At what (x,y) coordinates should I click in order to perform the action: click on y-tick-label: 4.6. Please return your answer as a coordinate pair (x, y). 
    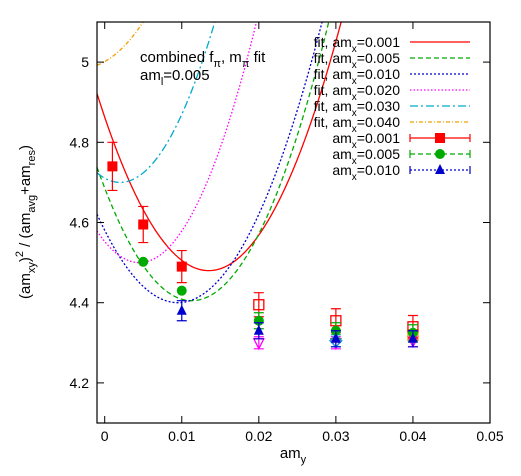
    Looking at the image, I should click on (80, 223).